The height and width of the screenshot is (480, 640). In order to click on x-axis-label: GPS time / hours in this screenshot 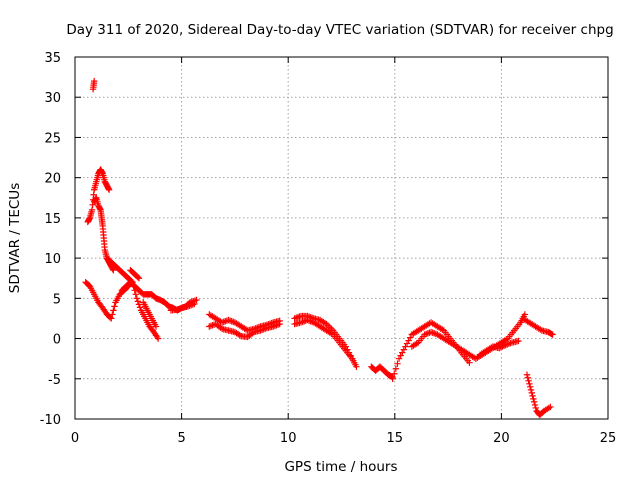, I will do `click(340, 467)`.